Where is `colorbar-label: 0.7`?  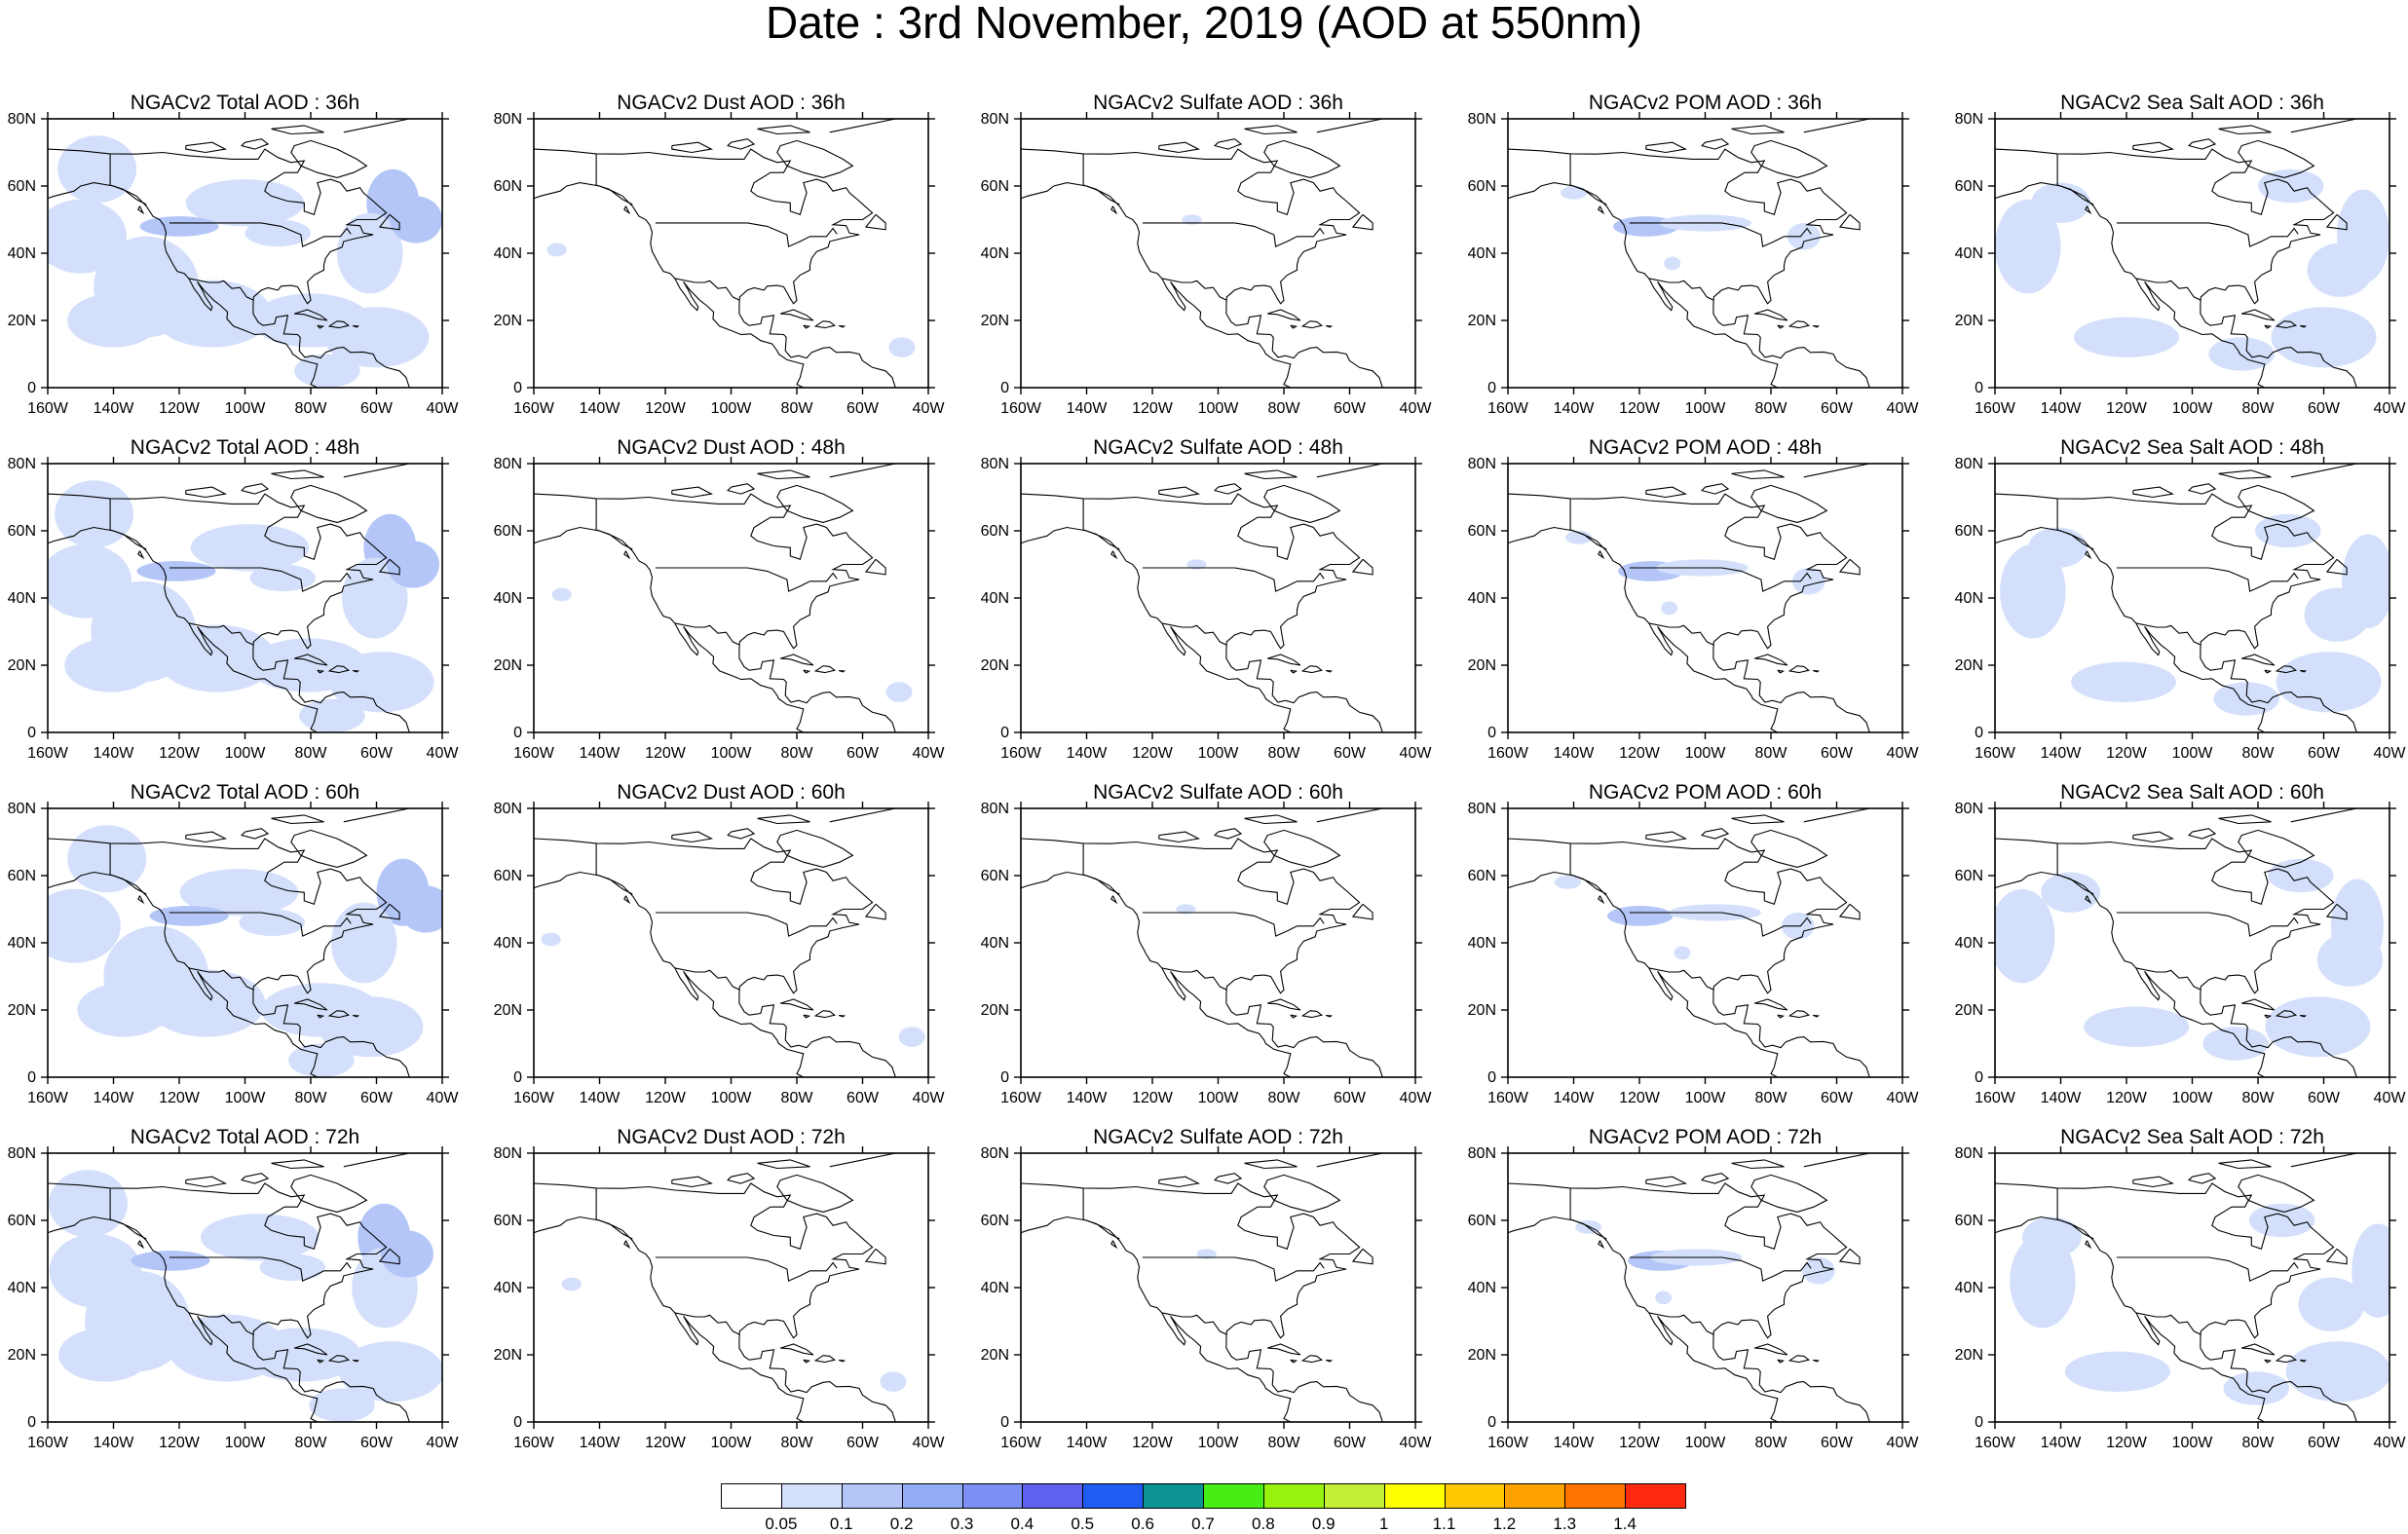
colorbar-label: 0.7 is located at coordinates (1203, 1524).